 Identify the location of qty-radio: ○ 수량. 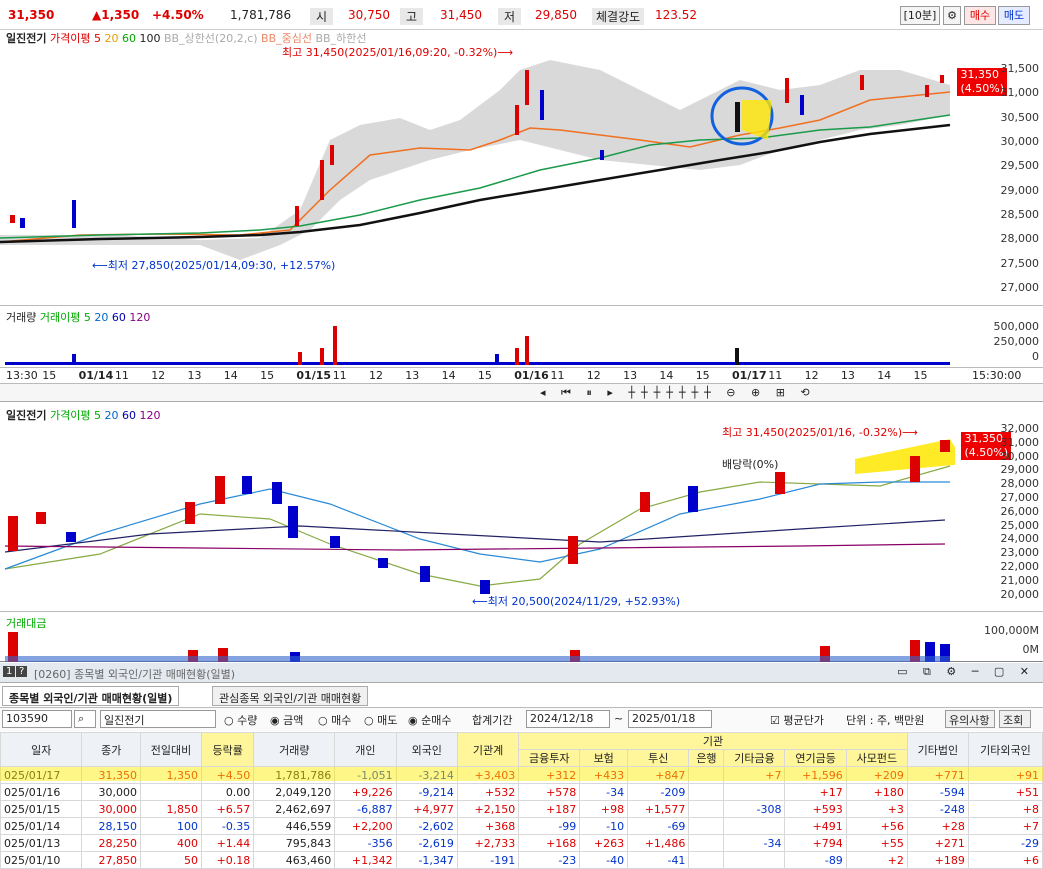
(241, 720).